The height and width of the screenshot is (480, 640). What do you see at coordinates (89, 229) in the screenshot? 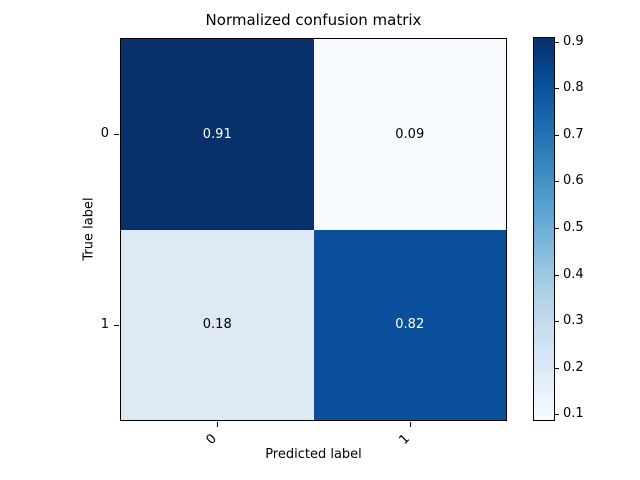
I see `y-axis-label: True label` at bounding box center [89, 229].